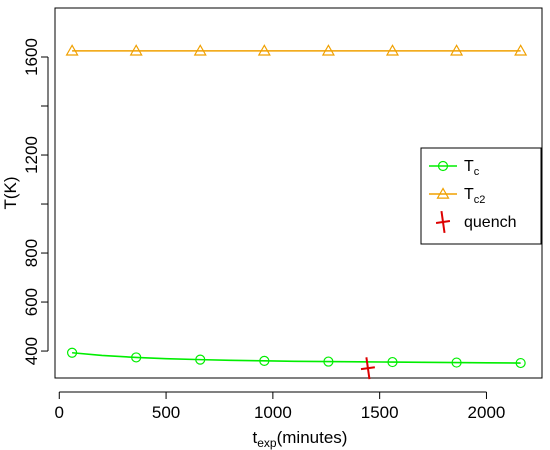 Image resolution: width=550 pixels, height=450 pixels. I want to click on x-tick-label: 2000, so click(487, 412).